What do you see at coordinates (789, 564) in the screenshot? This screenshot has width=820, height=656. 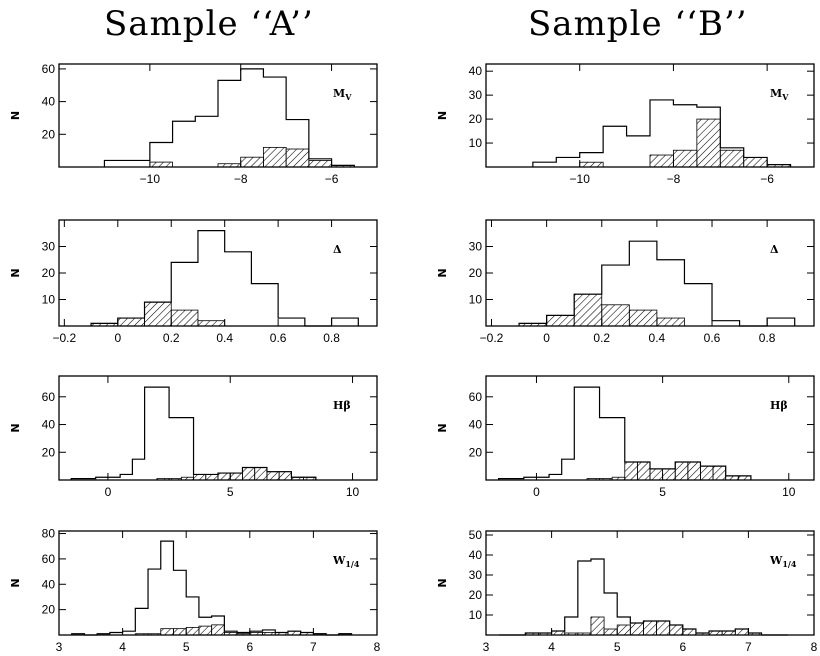 I see `panel-label-subscript: 1/4` at bounding box center [789, 564].